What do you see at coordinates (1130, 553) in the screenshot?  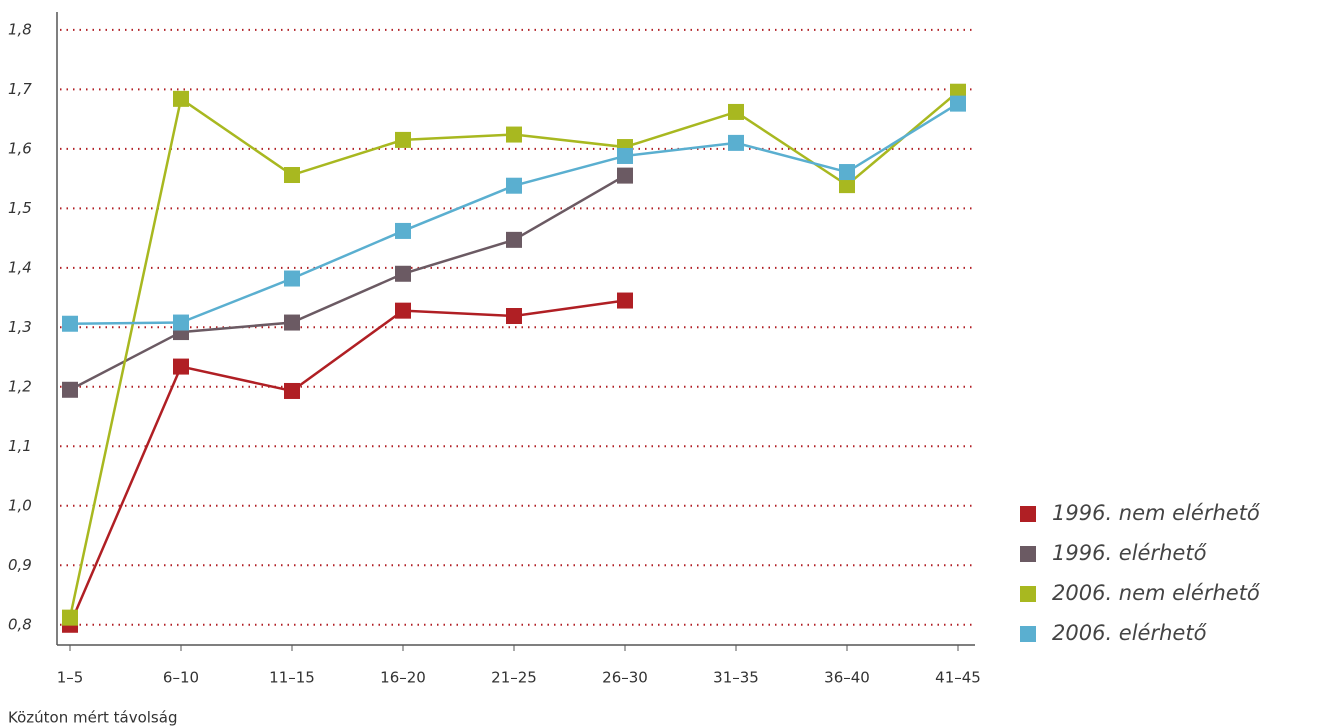 I see `legend-label: 1996. elérhető` at bounding box center [1130, 553].